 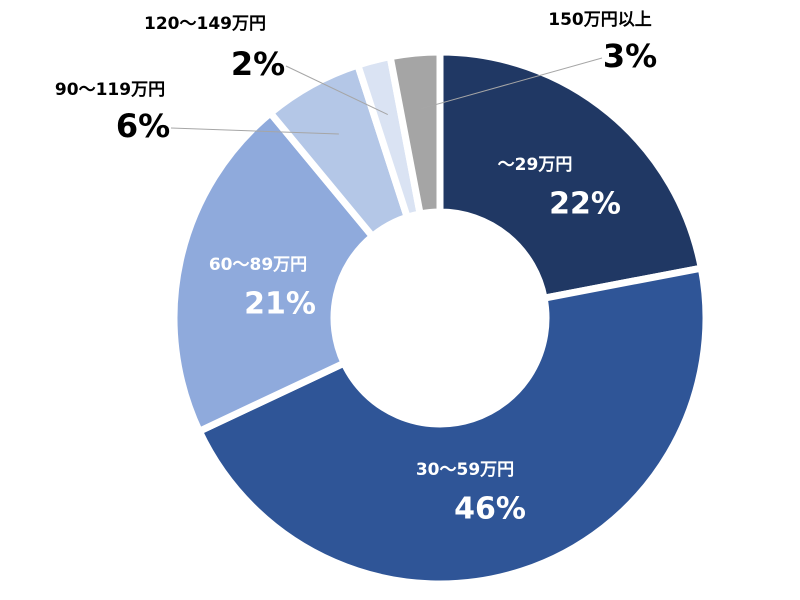 I want to click on slice-value-label: 2%, so click(x=258, y=64).